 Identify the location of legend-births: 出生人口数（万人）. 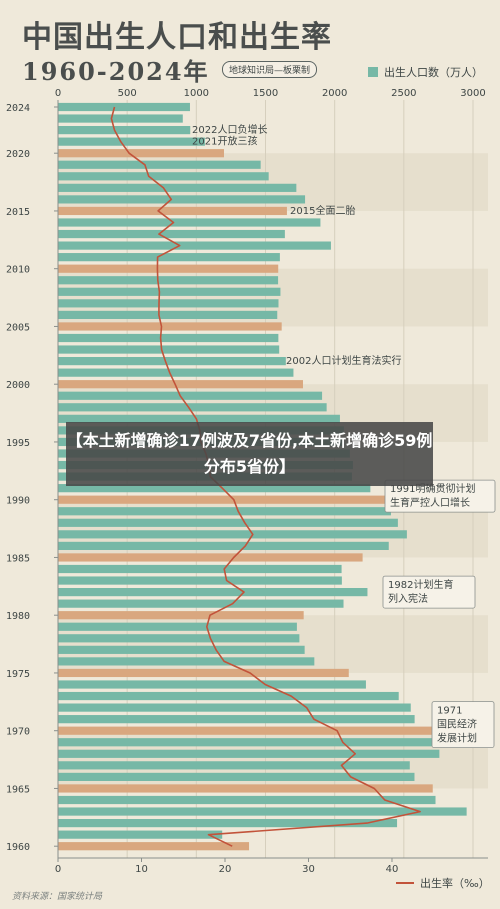
(425, 72).